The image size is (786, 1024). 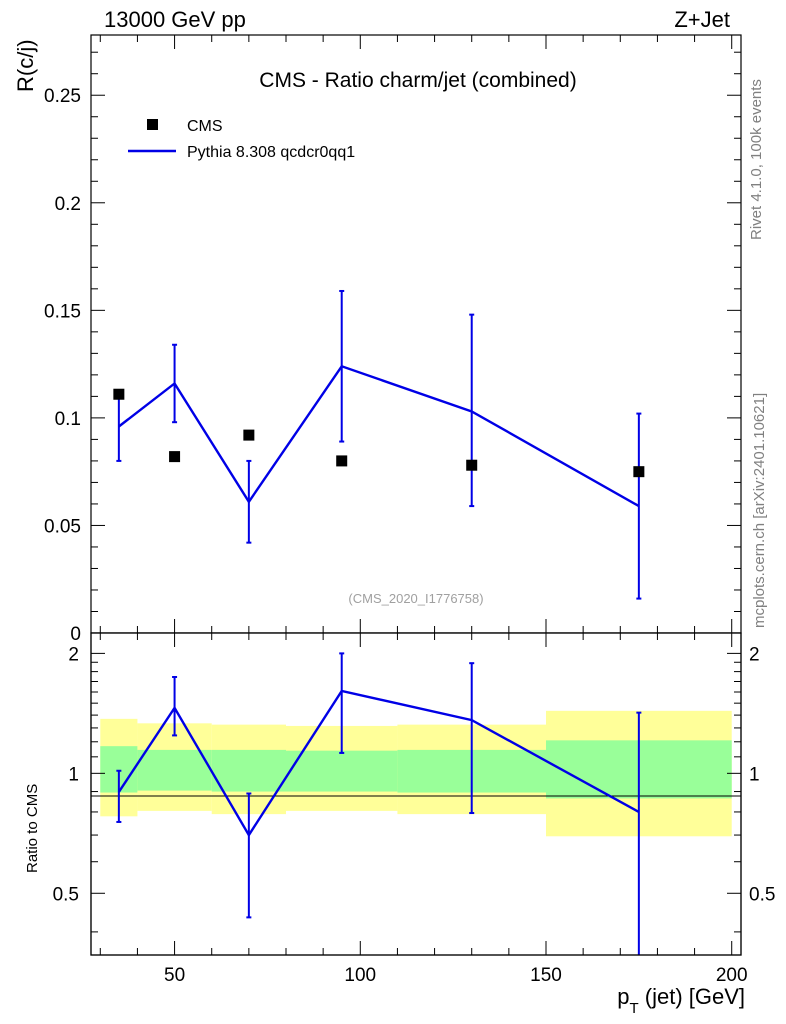 What do you see at coordinates (702, 19) in the screenshot?
I see `process-label: Z+Jet` at bounding box center [702, 19].